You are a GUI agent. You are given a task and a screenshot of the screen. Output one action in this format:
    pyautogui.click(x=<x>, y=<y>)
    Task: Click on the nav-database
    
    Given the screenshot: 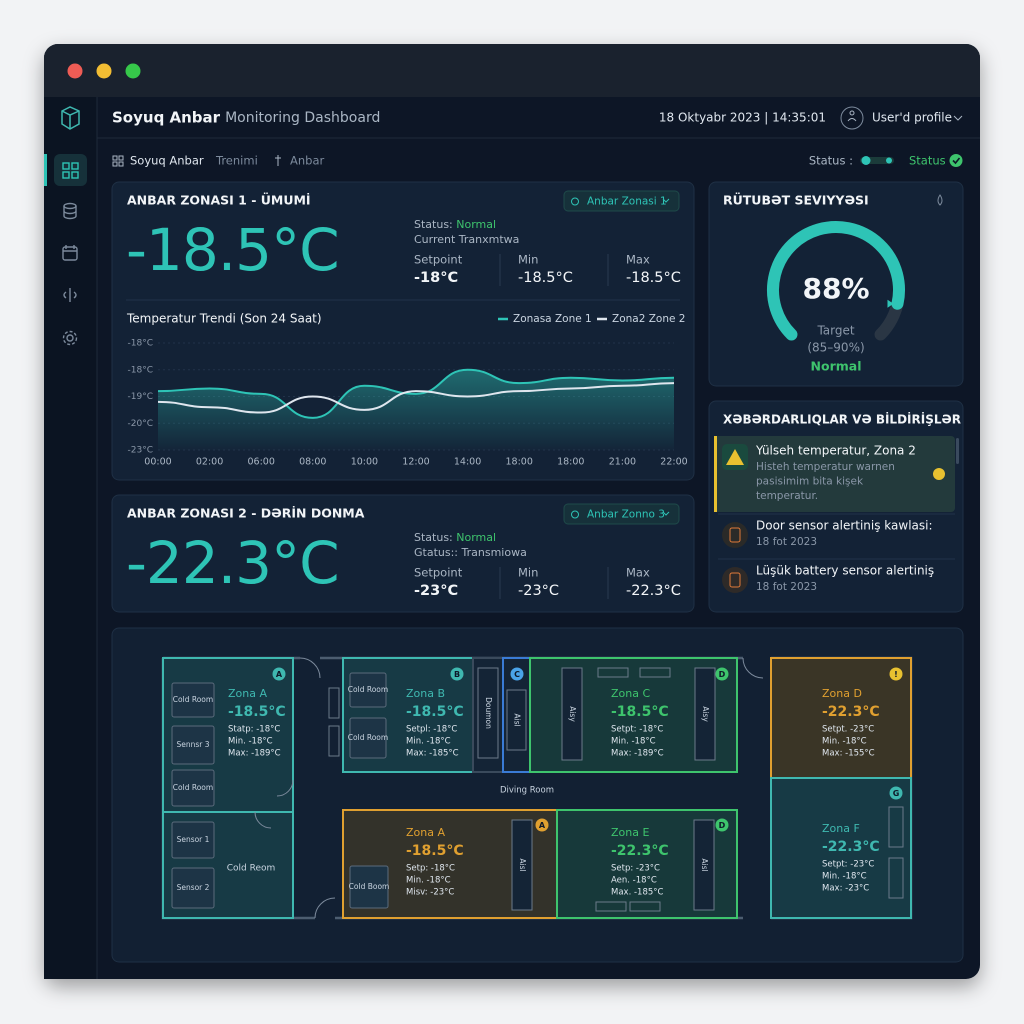 What is the action you would take?
    pyautogui.click(x=70, y=211)
    